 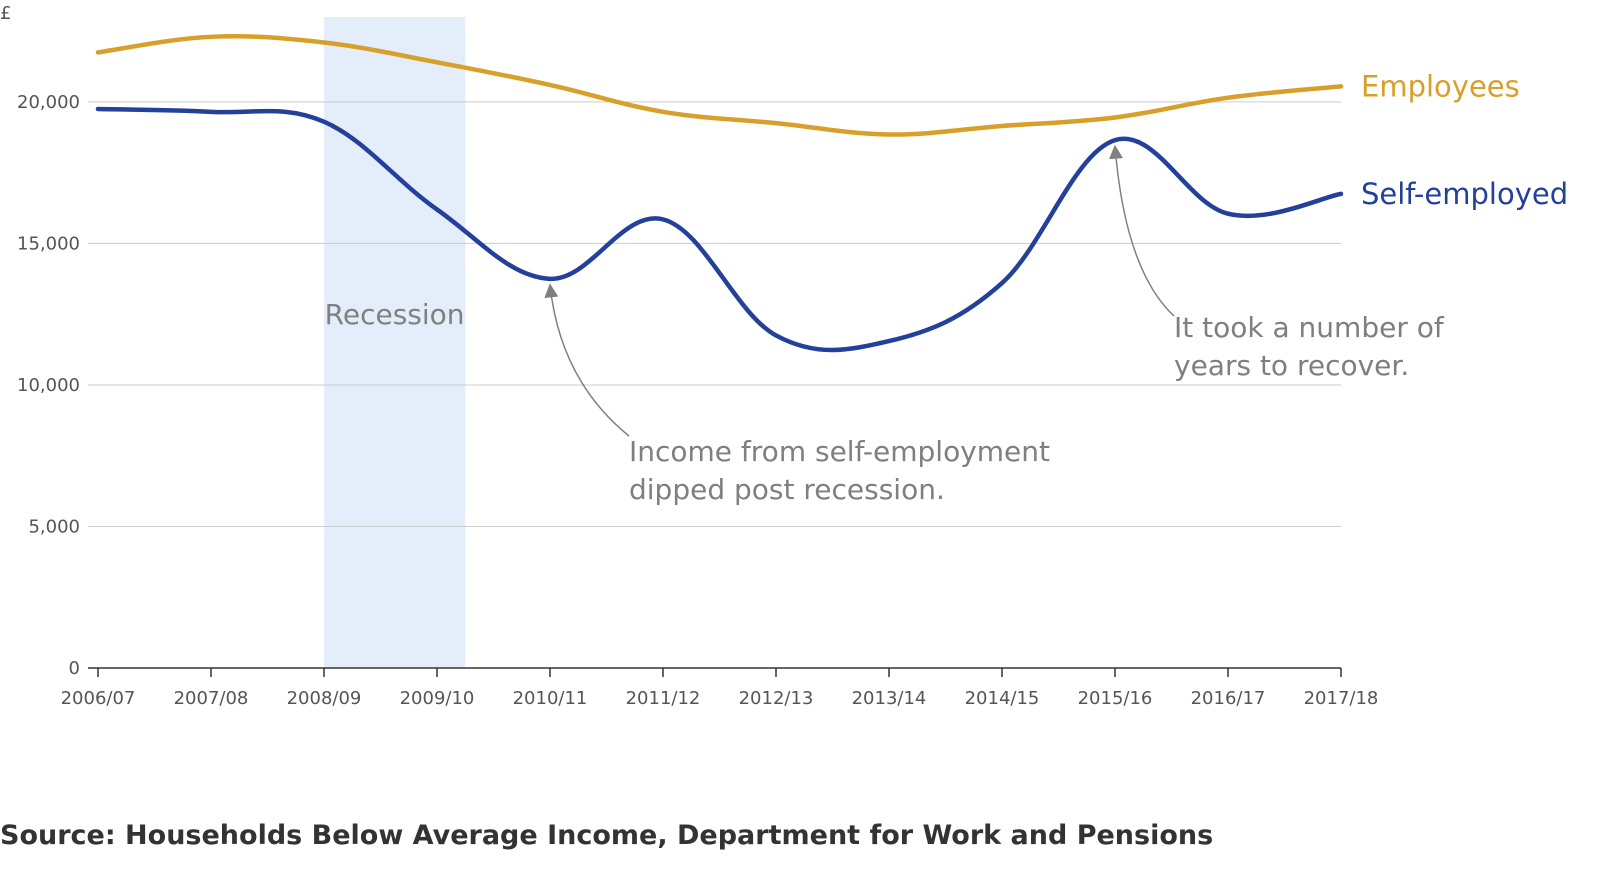 I want to click on series-label-self-employed: Self-employed, so click(x=1464, y=194).